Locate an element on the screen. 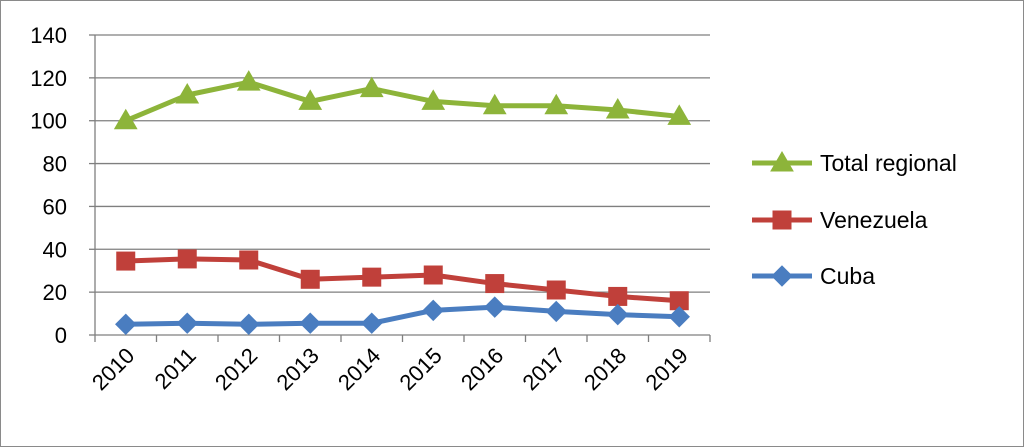 The width and height of the screenshot is (1024, 447). series-cuba is located at coordinates (402, 315).